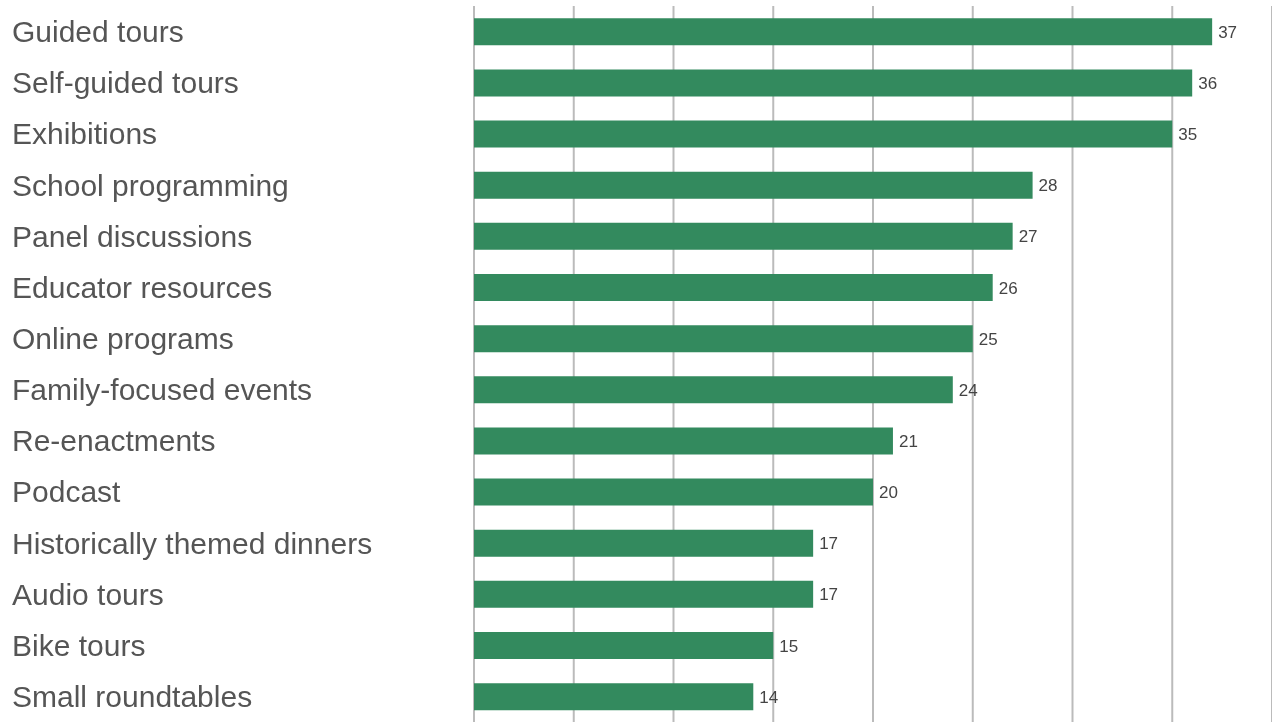  Describe the element at coordinates (988, 339) in the screenshot. I see `data-label: 25` at that location.